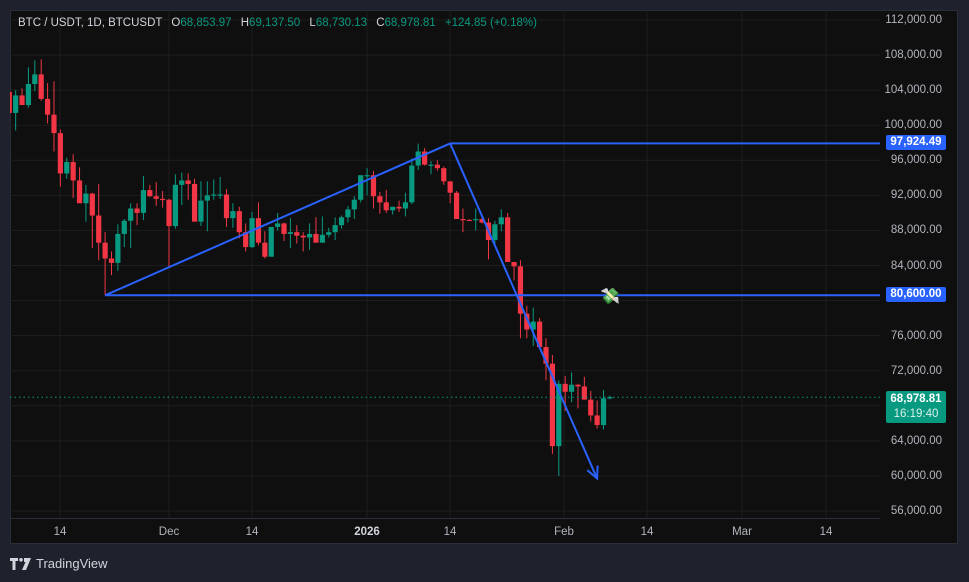  I want to click on trendline-drawing, so click(277, 219).